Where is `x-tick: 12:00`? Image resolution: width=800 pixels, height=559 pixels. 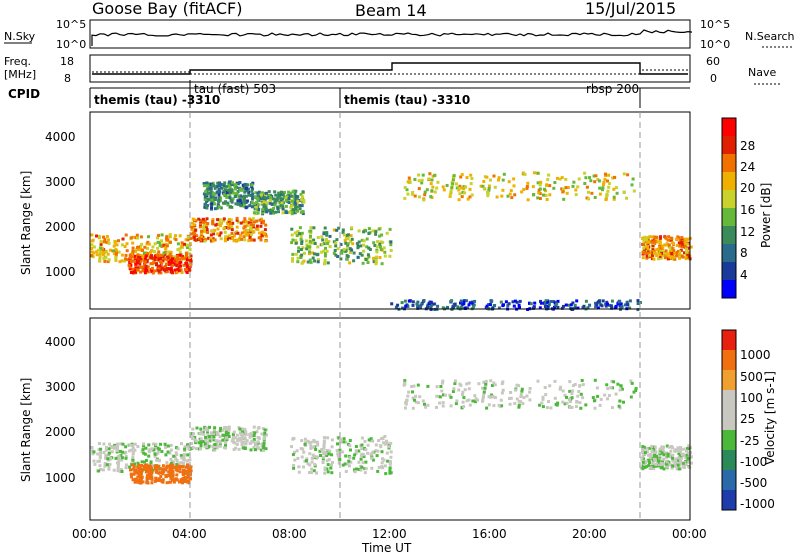
x-tick: 12:00 is located at coordinates (389, 534).